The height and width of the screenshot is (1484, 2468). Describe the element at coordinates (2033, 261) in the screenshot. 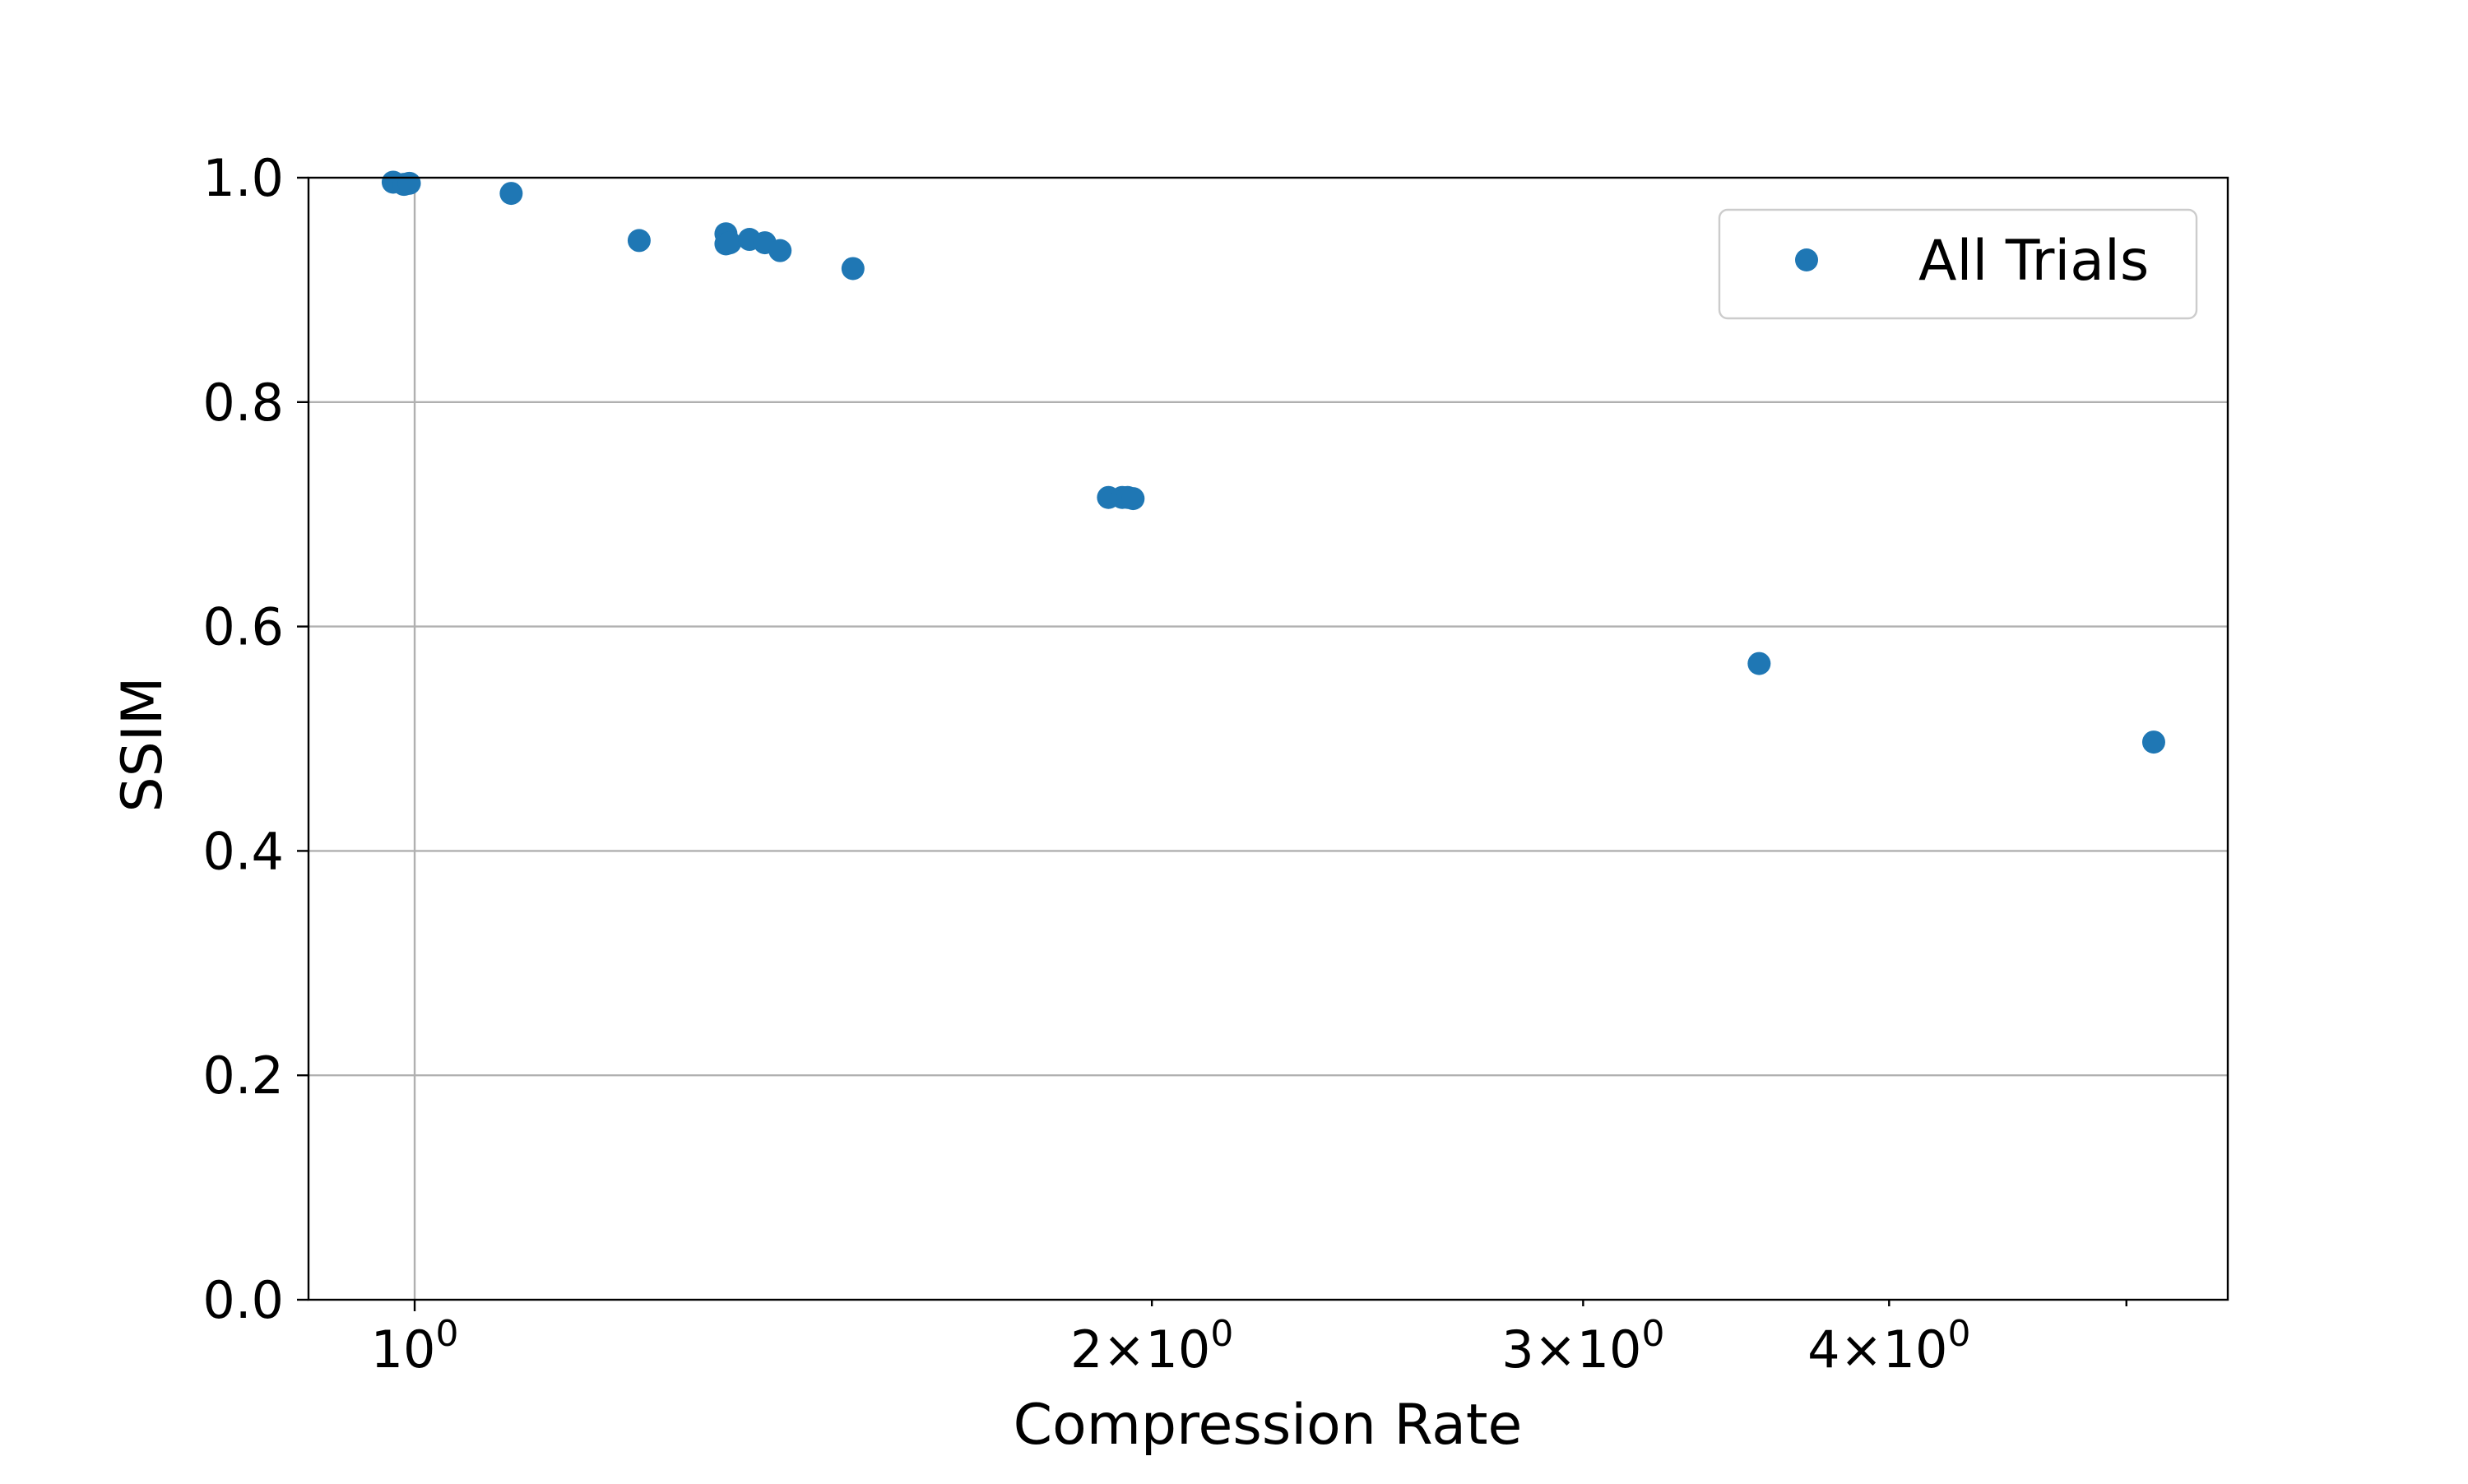

I see `legend-label: All Trials` at that location.